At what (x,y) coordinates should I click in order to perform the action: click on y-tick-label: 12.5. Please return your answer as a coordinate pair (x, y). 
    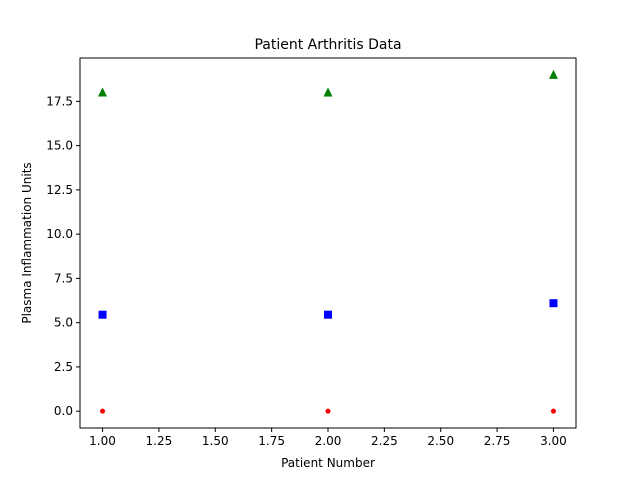
    Looking at the image, I should click on (59, 190).